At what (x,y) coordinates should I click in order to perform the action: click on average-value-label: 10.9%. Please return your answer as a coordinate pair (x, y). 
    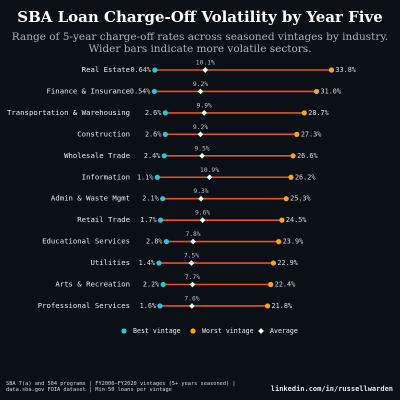
    Looking at the image, I should click on (209, 170).